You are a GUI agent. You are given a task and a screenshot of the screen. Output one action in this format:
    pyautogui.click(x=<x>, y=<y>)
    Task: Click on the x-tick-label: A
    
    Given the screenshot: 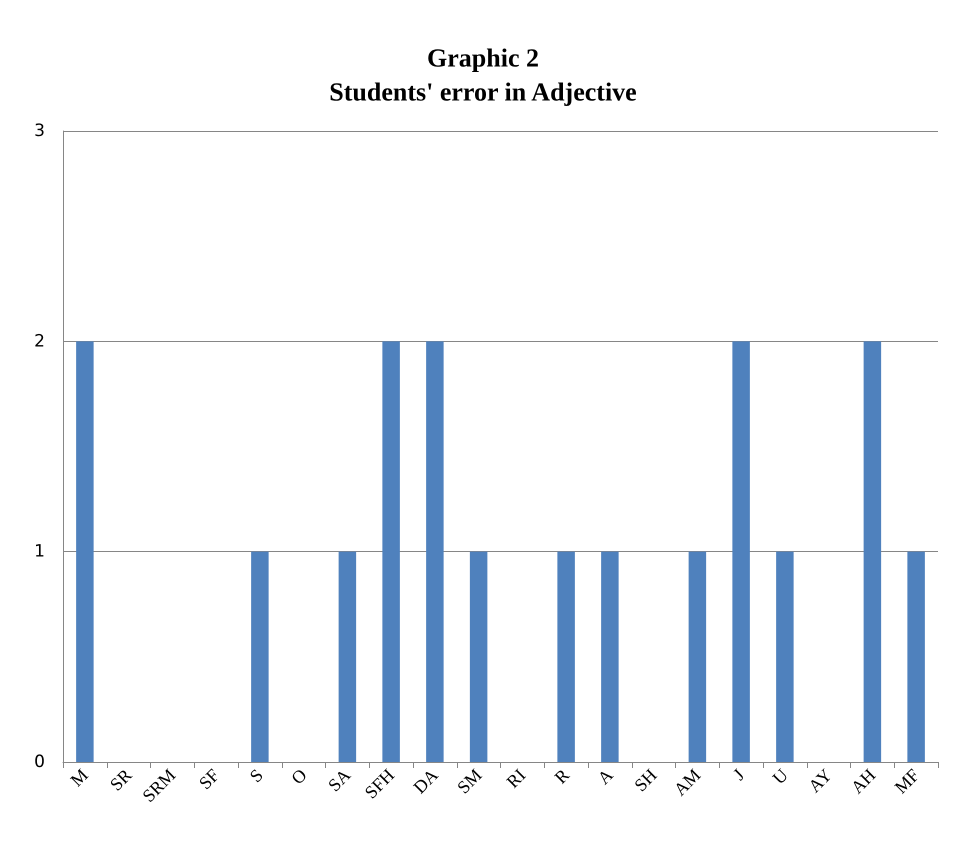 What is the action you would take?
    pyautogui.click(x=605, y=776)
    